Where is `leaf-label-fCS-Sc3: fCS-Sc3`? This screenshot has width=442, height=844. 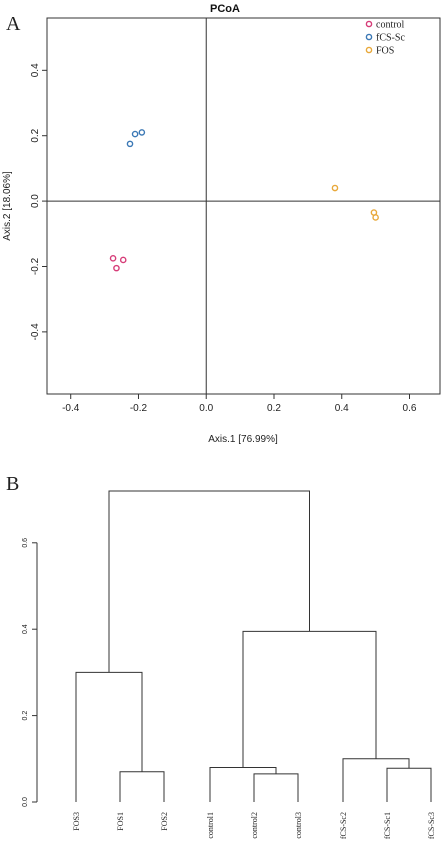
leaf-label-fCS-Sc3: fCS-Sc3 is located at coordinates (431, 825).